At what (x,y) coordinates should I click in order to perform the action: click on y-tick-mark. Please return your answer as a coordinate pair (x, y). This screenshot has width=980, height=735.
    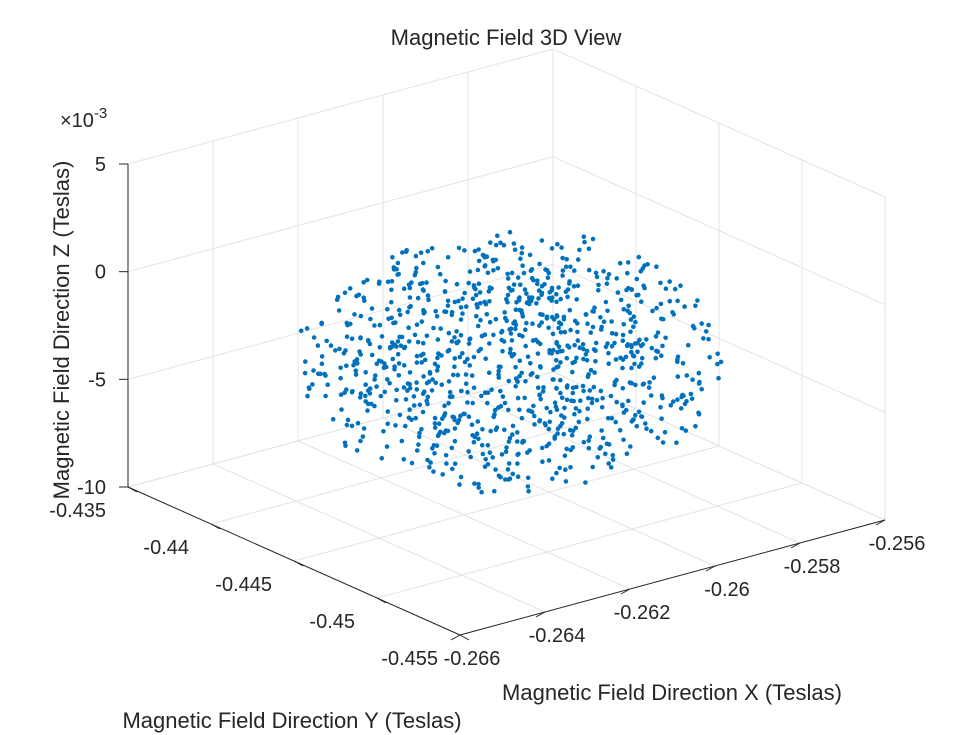
    Looking at the image, I should click on (215, 526).